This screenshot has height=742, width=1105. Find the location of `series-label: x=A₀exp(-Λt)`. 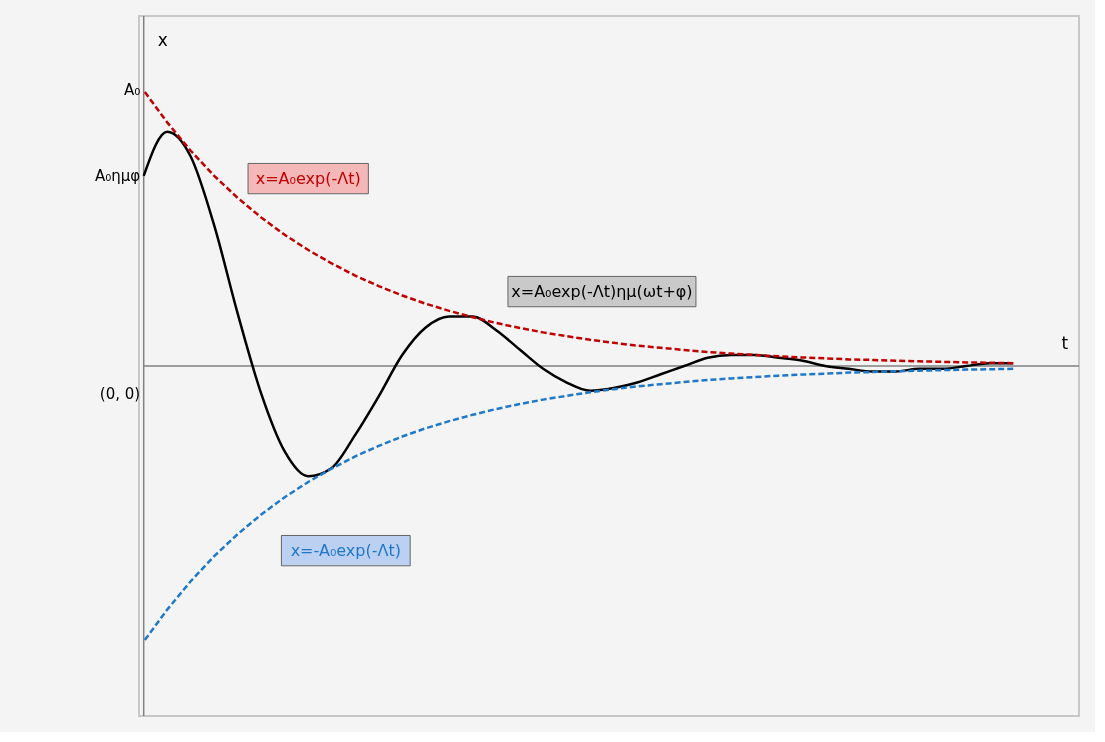

series-label: x=A₀exp(-Λt) is located at coordinates (308, 178).